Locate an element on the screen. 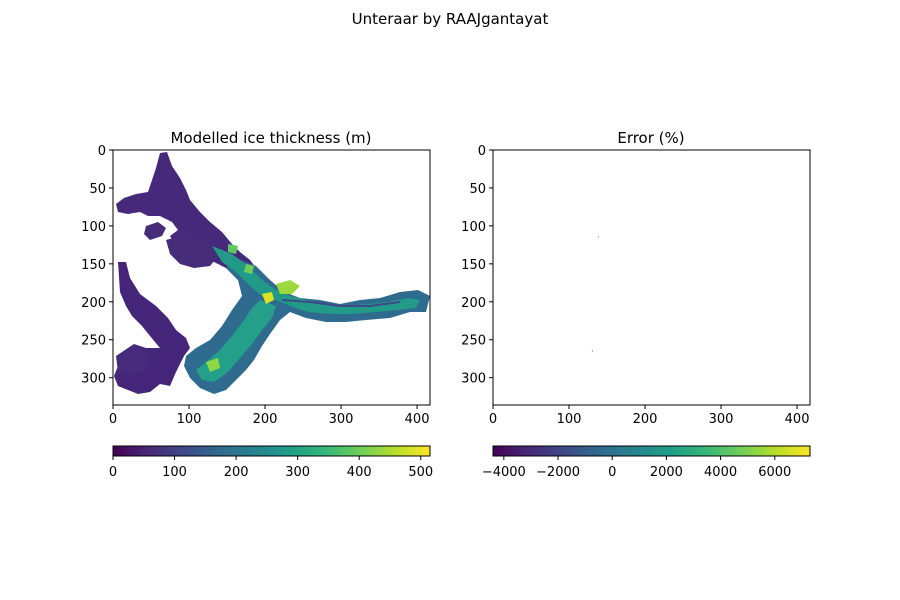 This screenshot has width=900, height=600. colorbar-tick-label: 200 is located at coordinates (236, 472).